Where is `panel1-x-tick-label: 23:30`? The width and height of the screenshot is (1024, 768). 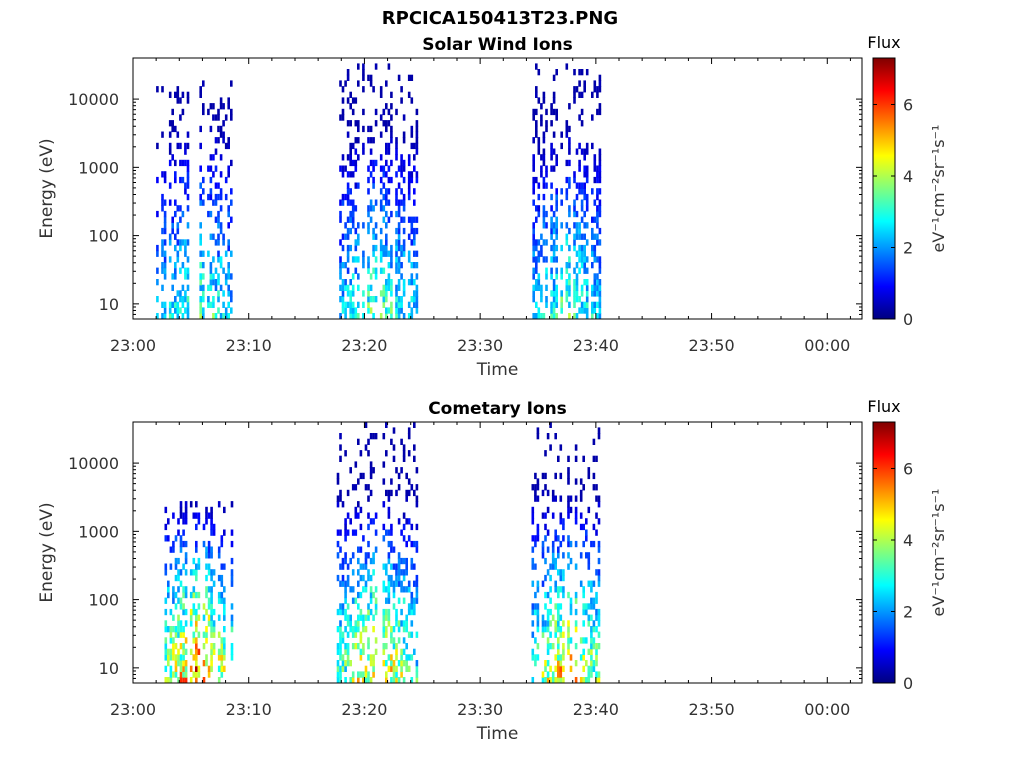 panel1-x-tick-label: 23:30 is located at coordinates (480, 345).